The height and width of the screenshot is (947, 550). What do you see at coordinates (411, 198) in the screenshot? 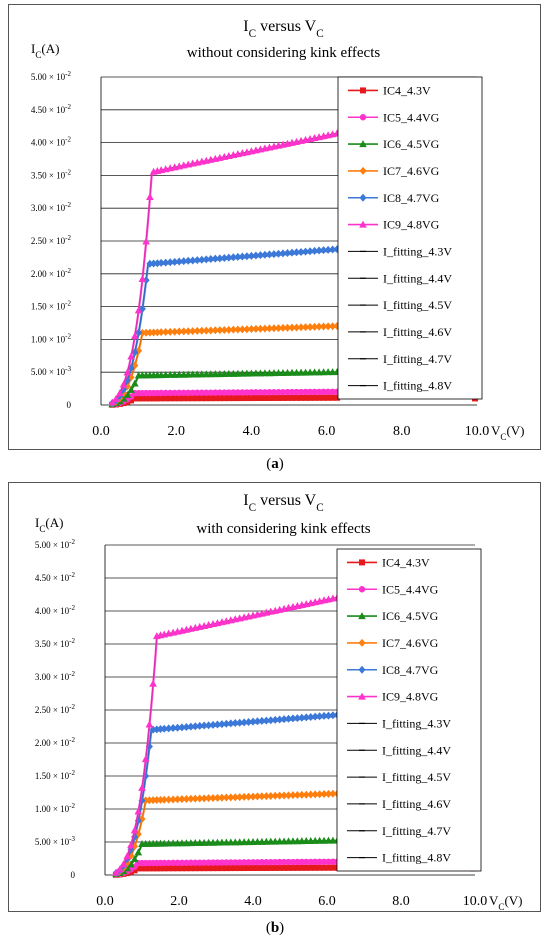
I see `legend-label: IC8_4.7VG` at bounding box center [411, 198].